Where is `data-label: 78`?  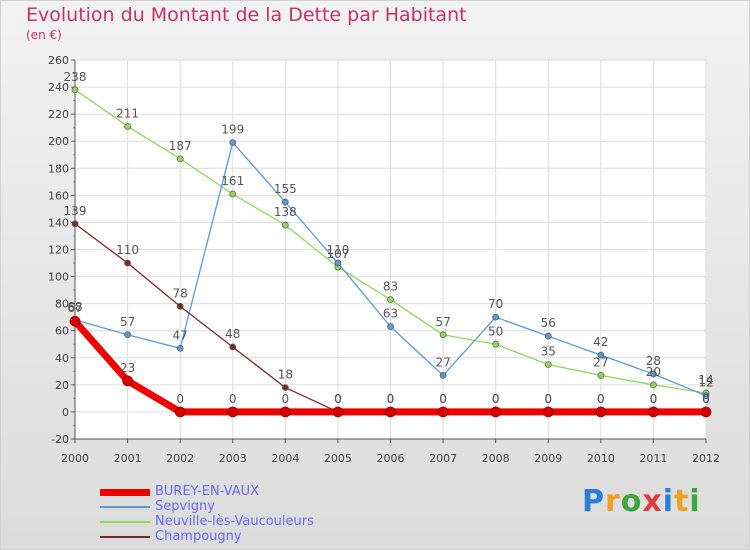
data-label: 78 is located at coordinates (180, 293).